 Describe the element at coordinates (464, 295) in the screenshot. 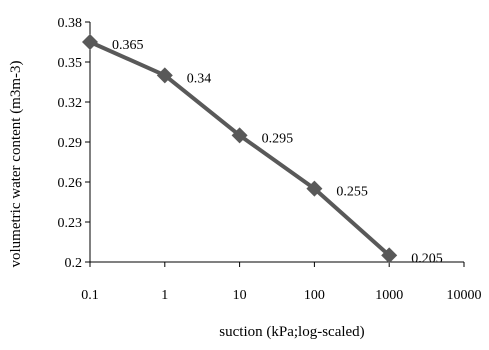

I see `x-tick-label: 10000` at that location.